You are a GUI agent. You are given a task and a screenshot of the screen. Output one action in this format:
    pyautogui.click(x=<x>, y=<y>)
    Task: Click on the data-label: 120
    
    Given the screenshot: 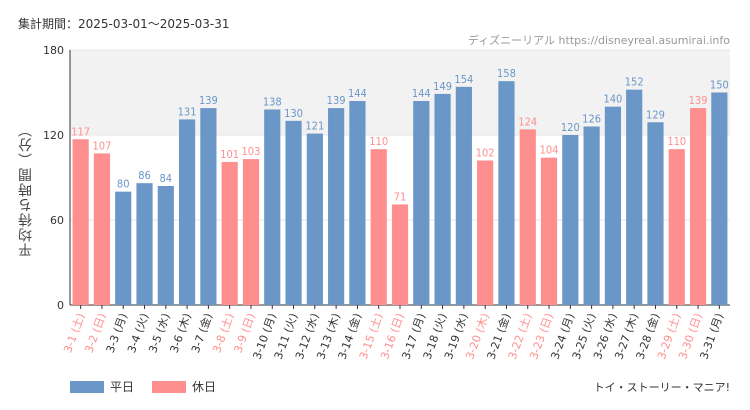 What is the action you would take?
    pyautogui.click(x=570, y=127)
    